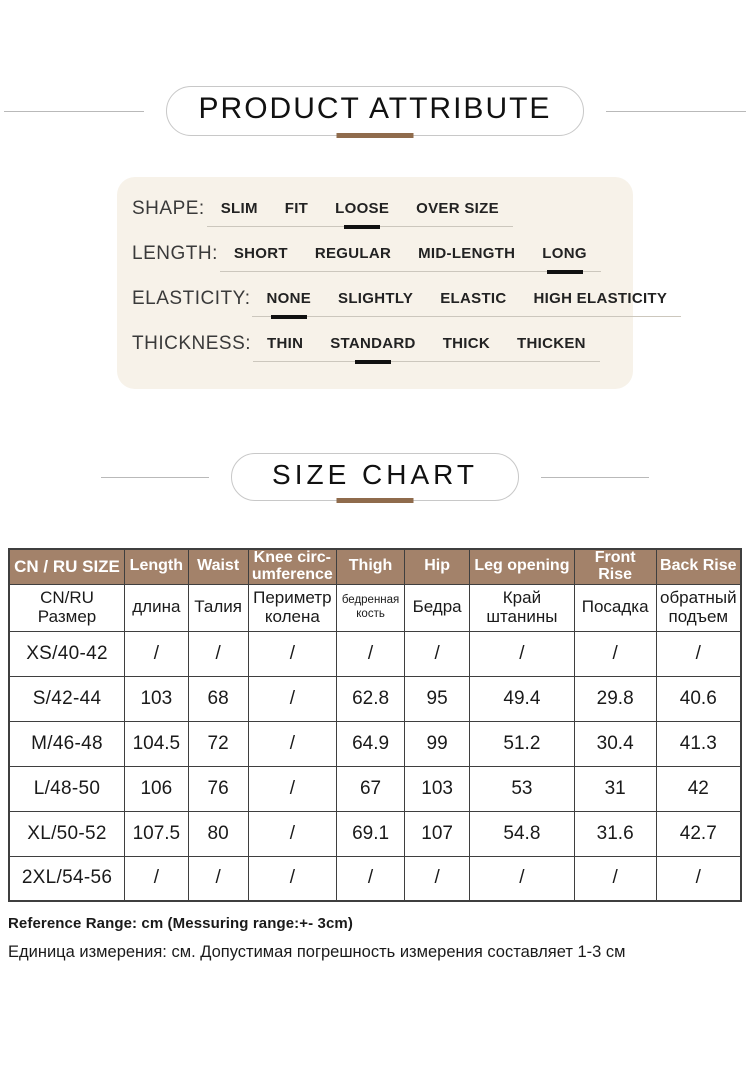  Describe the element at coordinates (218, 607) in the screenshot. I see `header-cell-ru: Талия` at that location.